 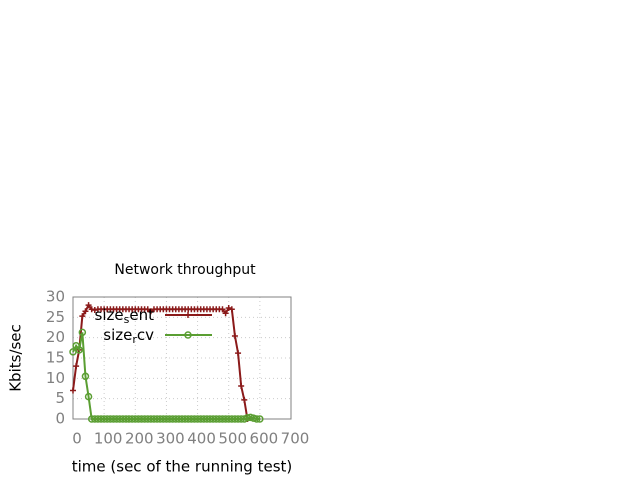 What do you see at coordinates (55, 337) in the screenshot?
I see `y-tick-label: 20` at bounding box center [55, 337].